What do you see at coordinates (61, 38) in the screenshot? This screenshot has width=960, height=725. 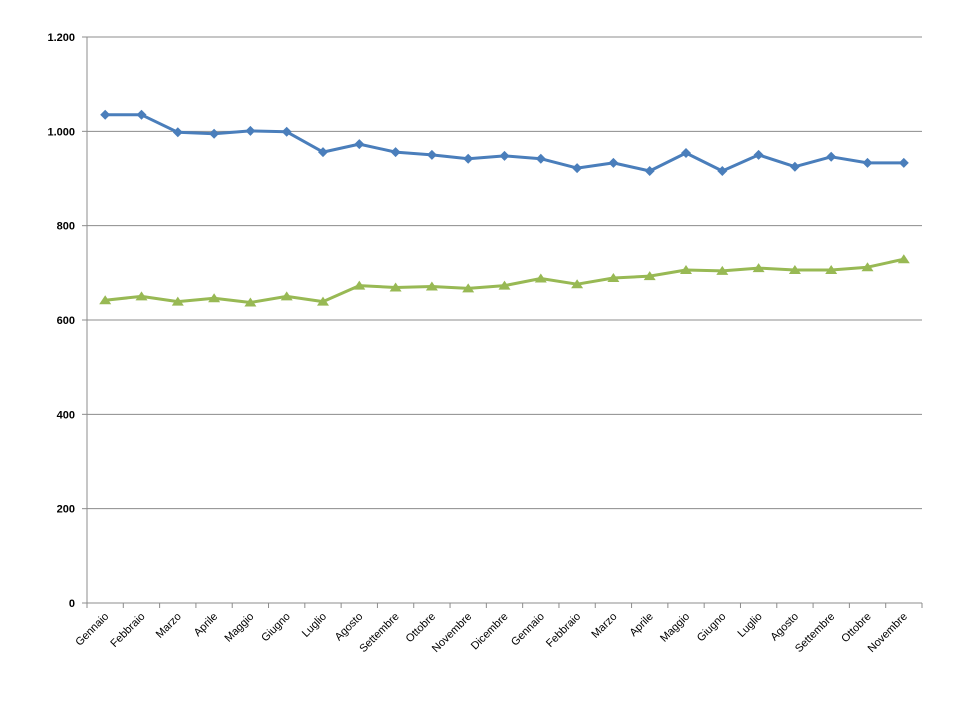 I see `y-tick-label: 1.200` at bounding box center [61, 38].